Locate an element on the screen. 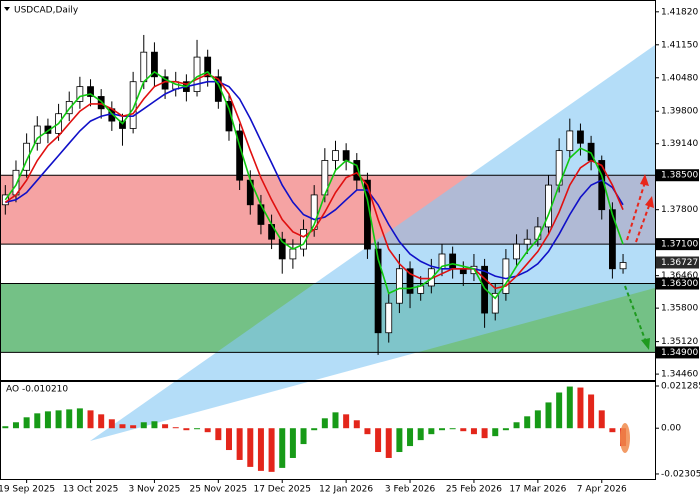 This screenshot has height=500, width=700. x-tick-label: 7 Apr 2026 is located at coordinates (602, 490).